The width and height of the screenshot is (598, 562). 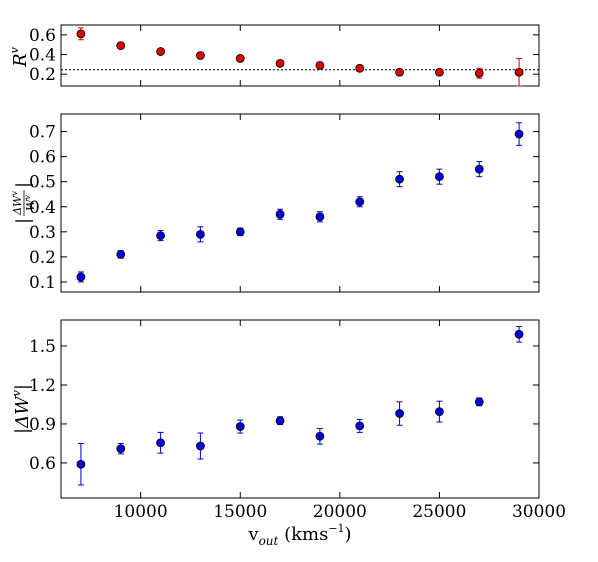 What do you see at coordinates (17, 203) in the screenshot?
I see `fraction-numerator: ΔWv` at bounding box center [17, 203].